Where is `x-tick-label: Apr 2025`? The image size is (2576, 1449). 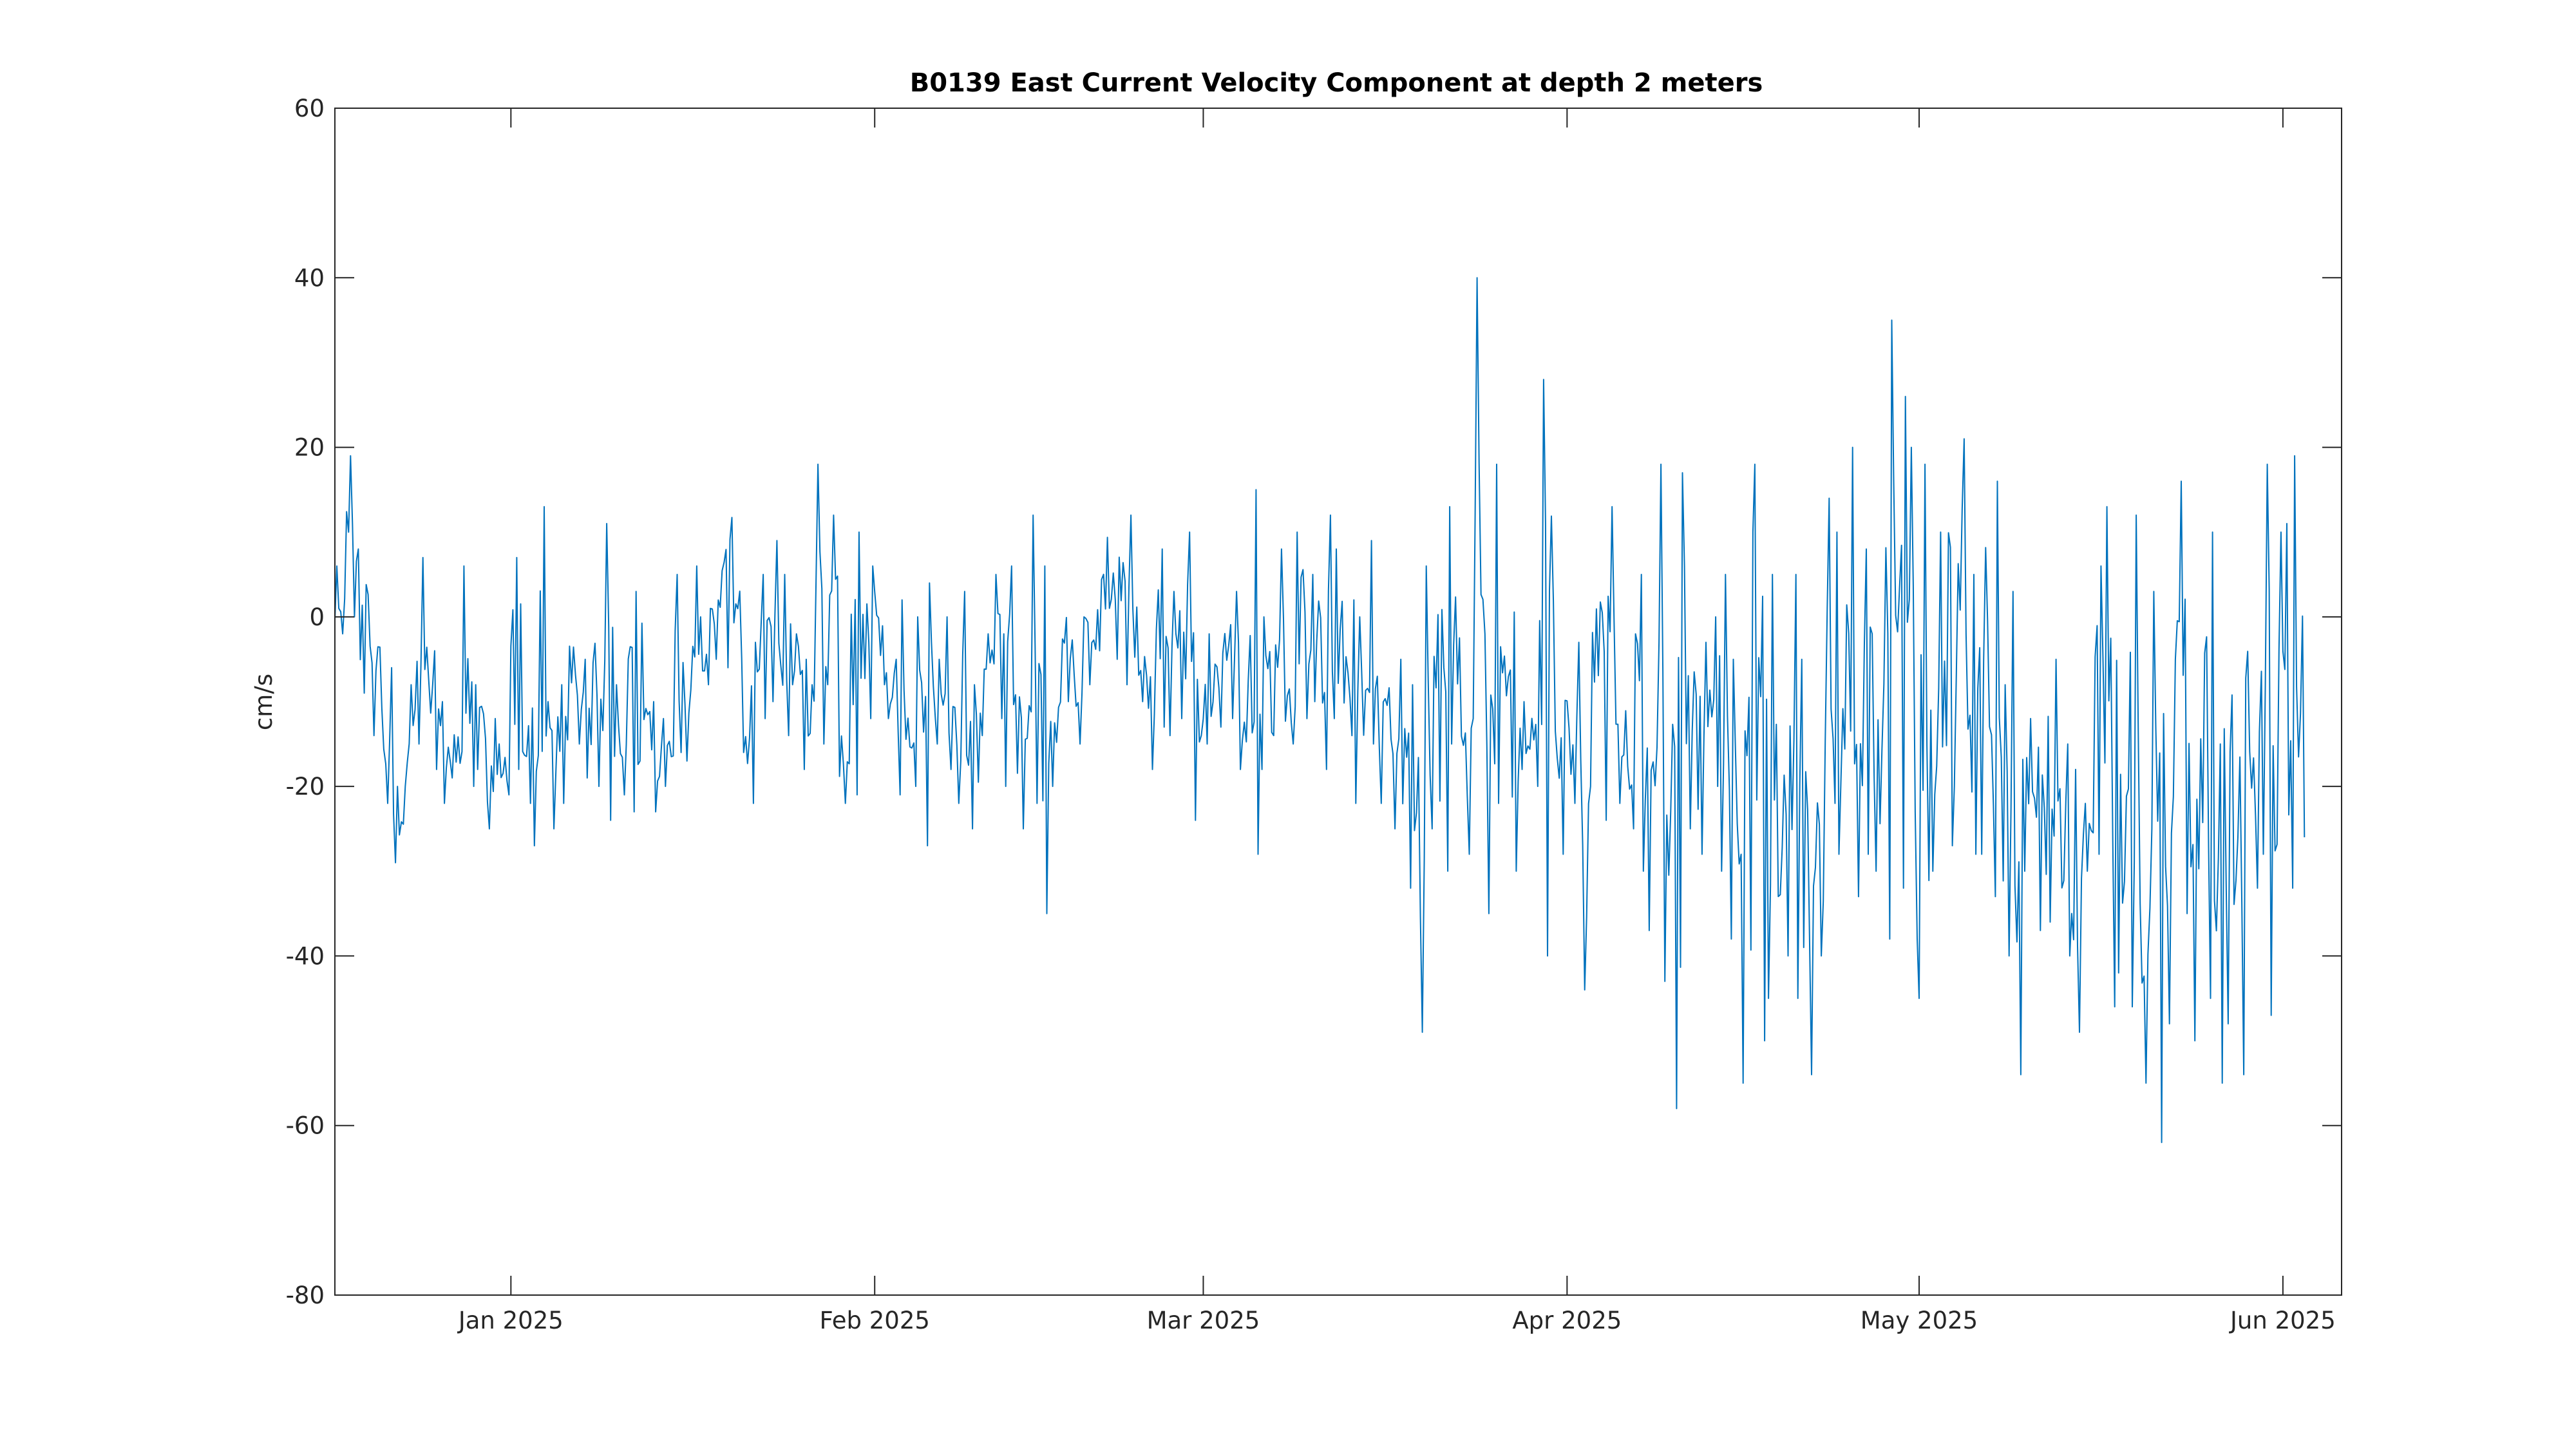
x-tick-label: Apr 2025 is located at coordinates (1567, 1320).